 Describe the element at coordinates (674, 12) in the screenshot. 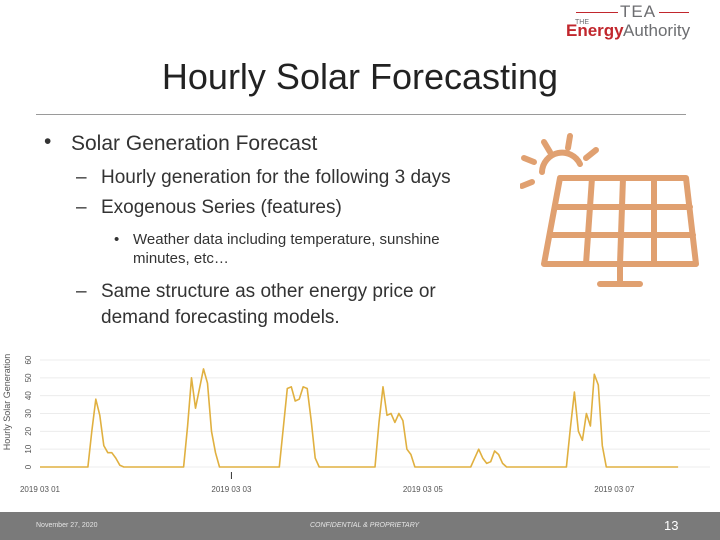

I see `logo-rule-right` at that location.